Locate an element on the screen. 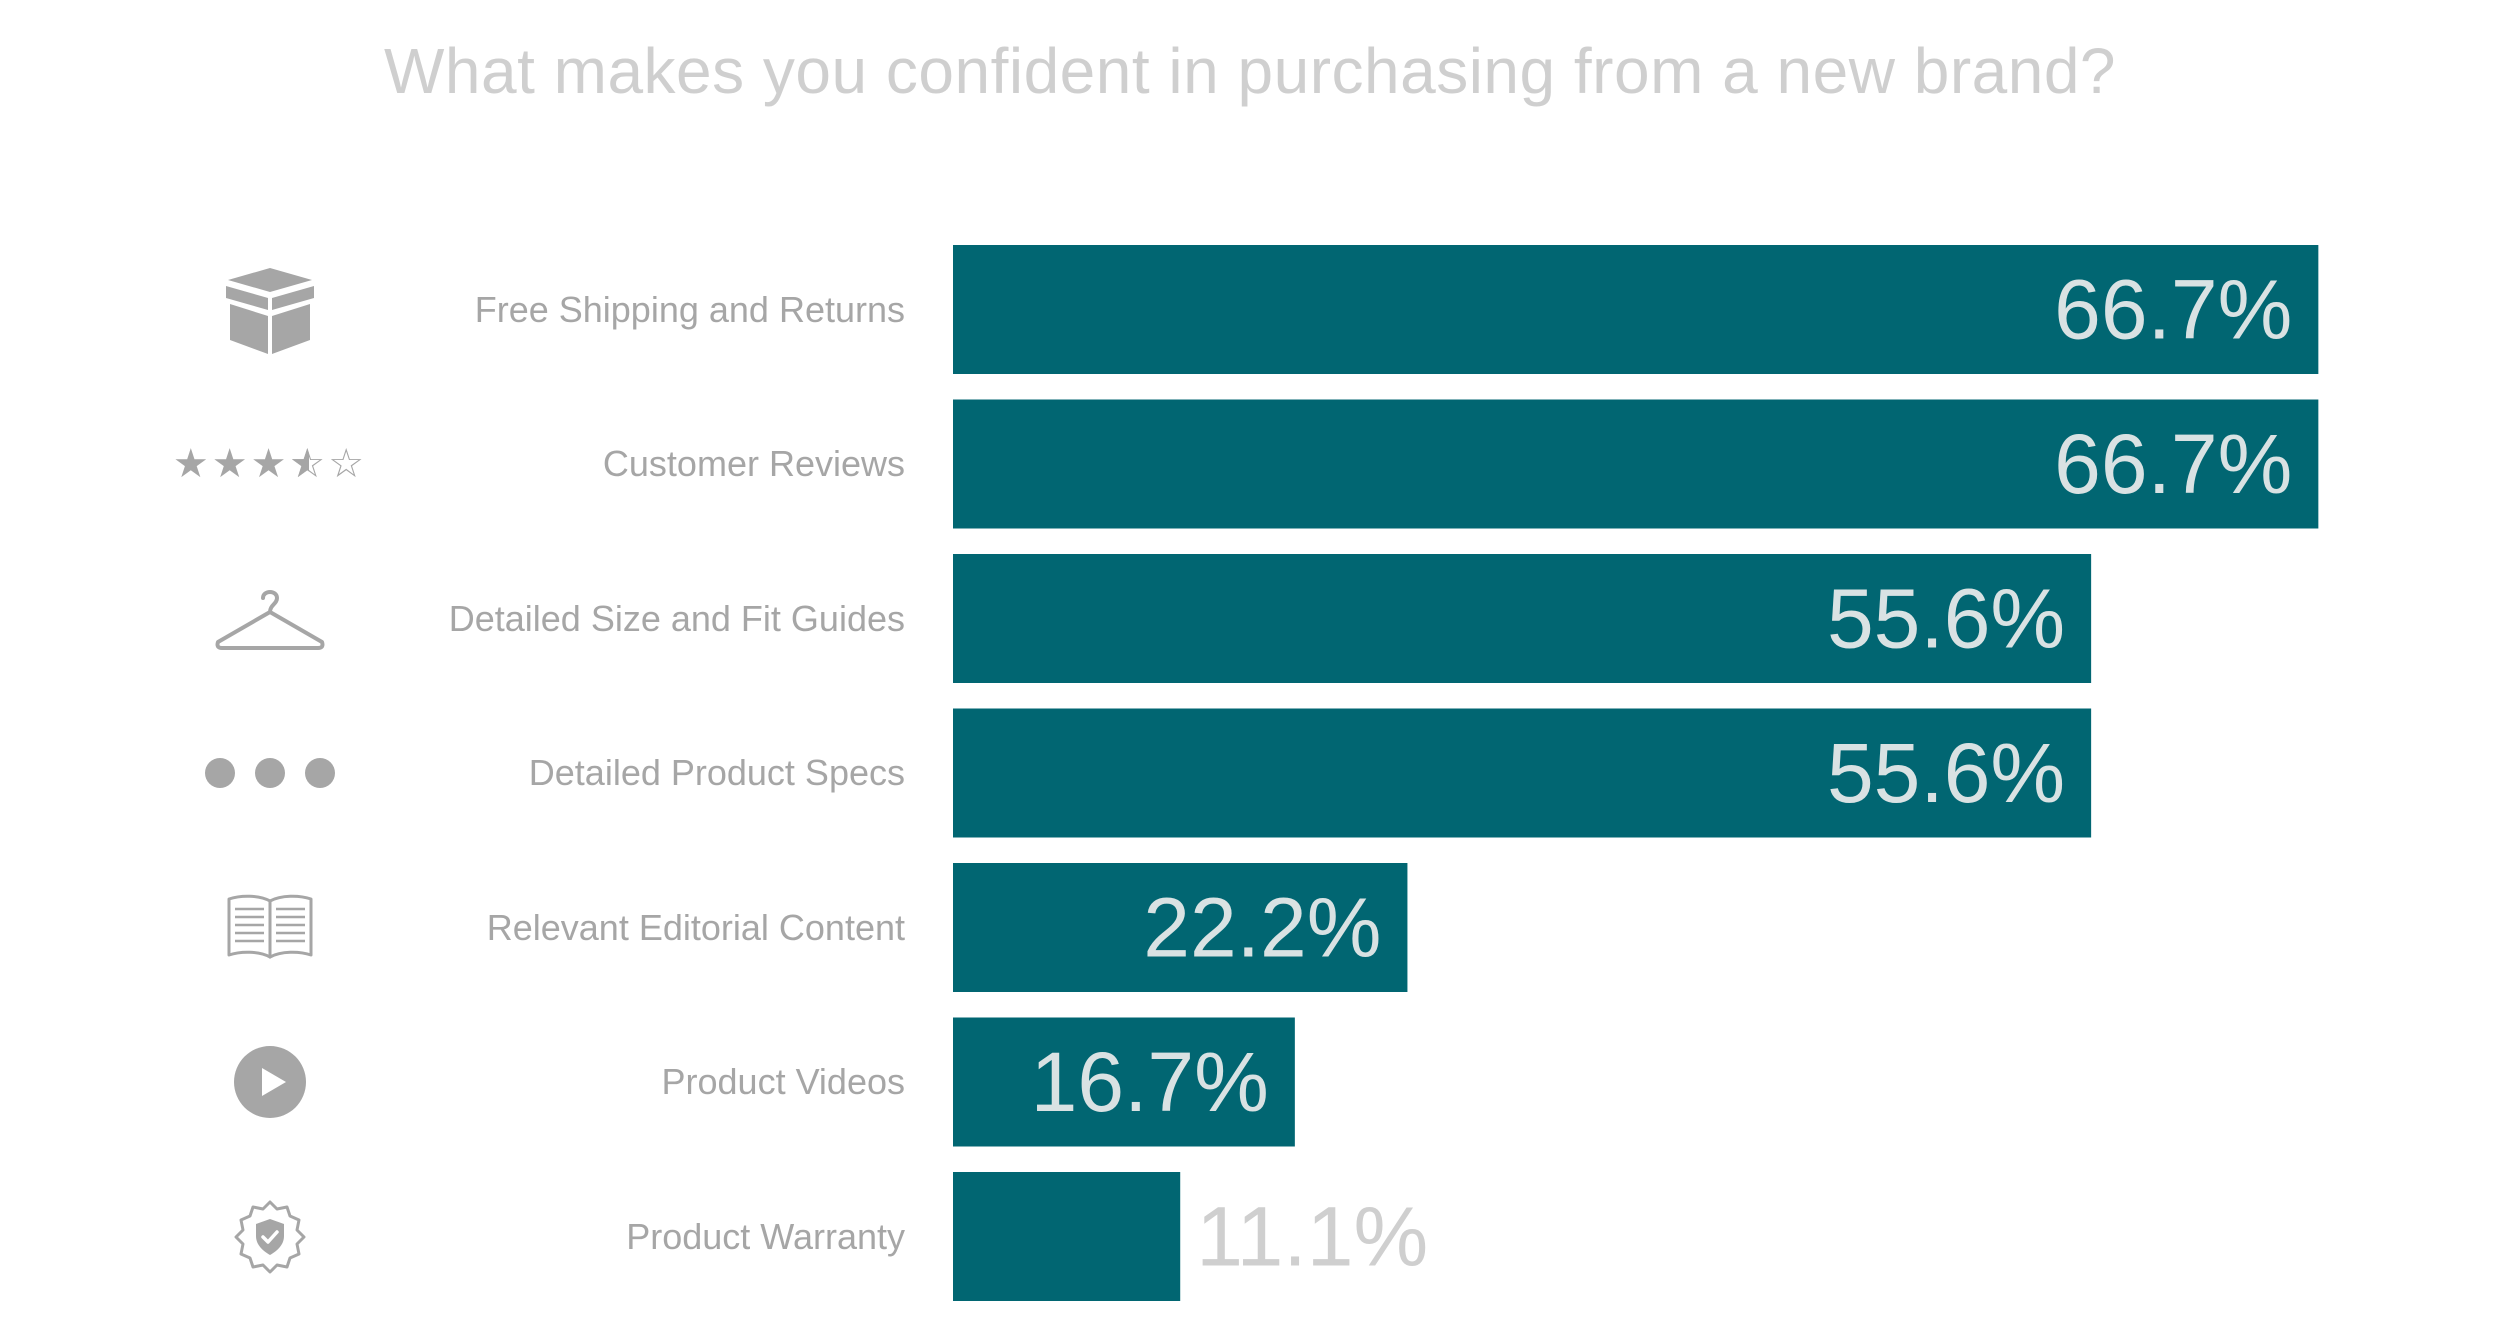  value-label: 11.1% is located at coordinates (1312, 1237).